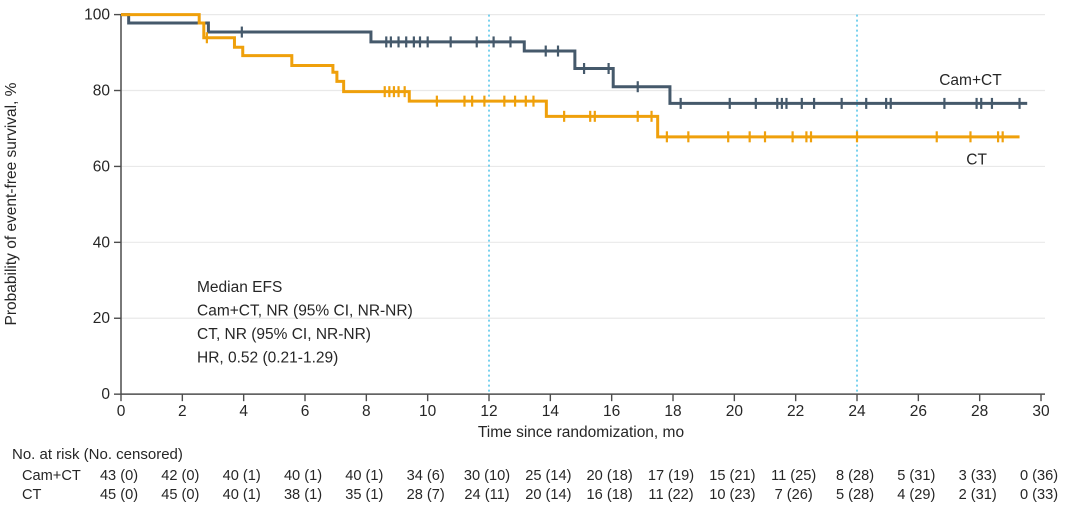 The image size is (1080, 519). What do you see at coordinates (1041, 411) in the screenshot?
I see `x-tick-label: 30` at bounding box center [1041, 411].